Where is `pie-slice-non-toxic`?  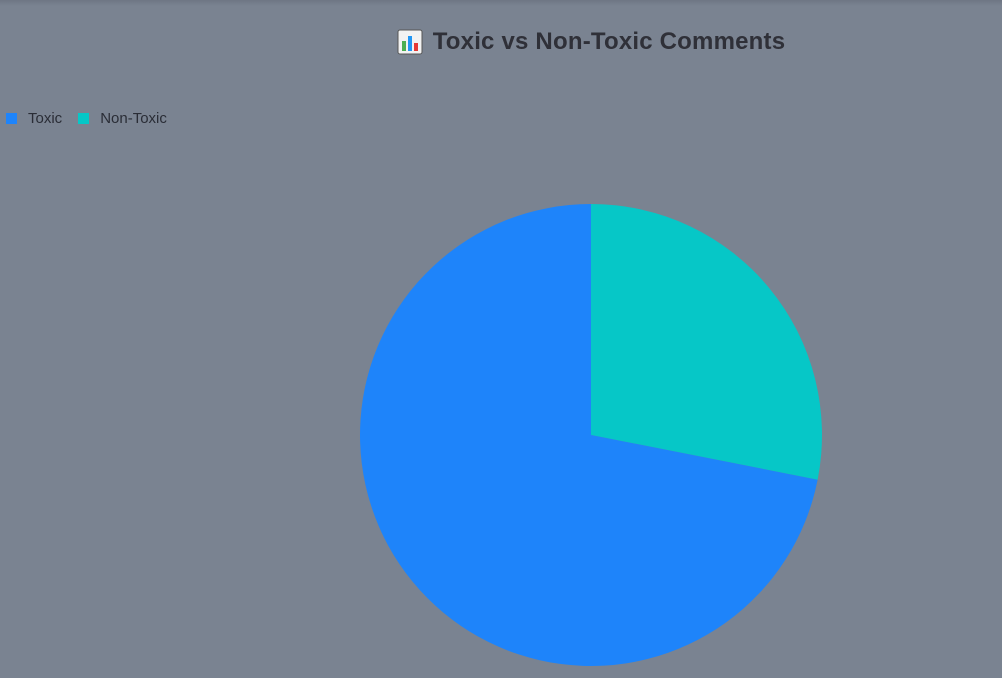
pie-slice-non-toxic is located at coordinates (706, 342).